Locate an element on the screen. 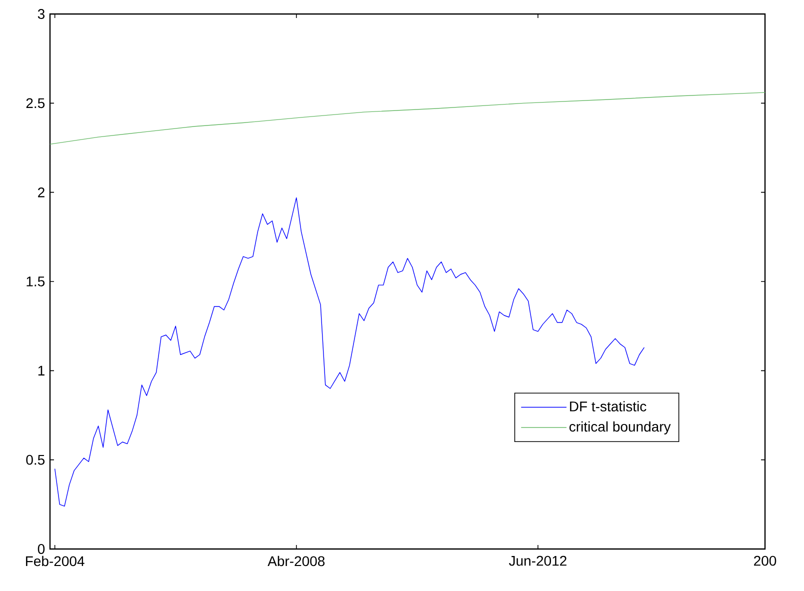  x-tick-label: 200 is located at coordinates (765, 561).